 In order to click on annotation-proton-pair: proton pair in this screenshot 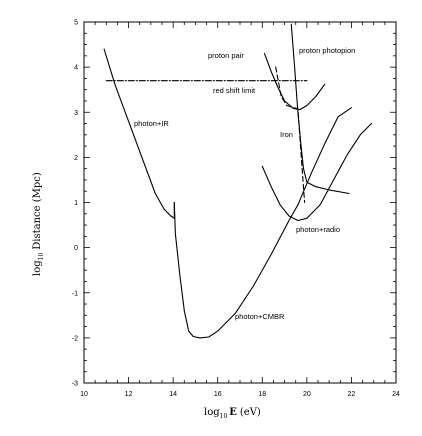, I will do `click(226, 55)`.